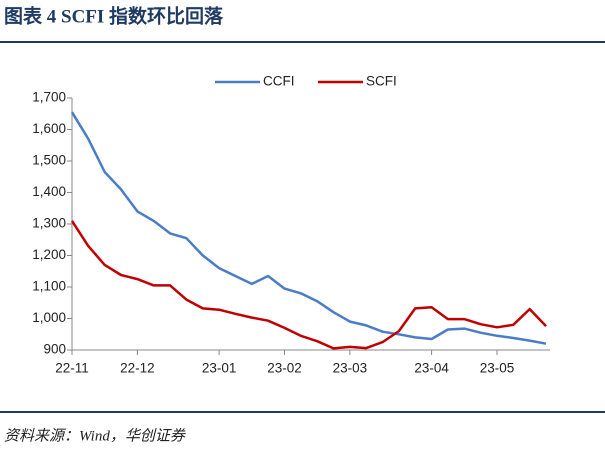  Describe the element at coordinates (284, 368) in the screenshot. I see `x-tick-label: 23-02` at that location.